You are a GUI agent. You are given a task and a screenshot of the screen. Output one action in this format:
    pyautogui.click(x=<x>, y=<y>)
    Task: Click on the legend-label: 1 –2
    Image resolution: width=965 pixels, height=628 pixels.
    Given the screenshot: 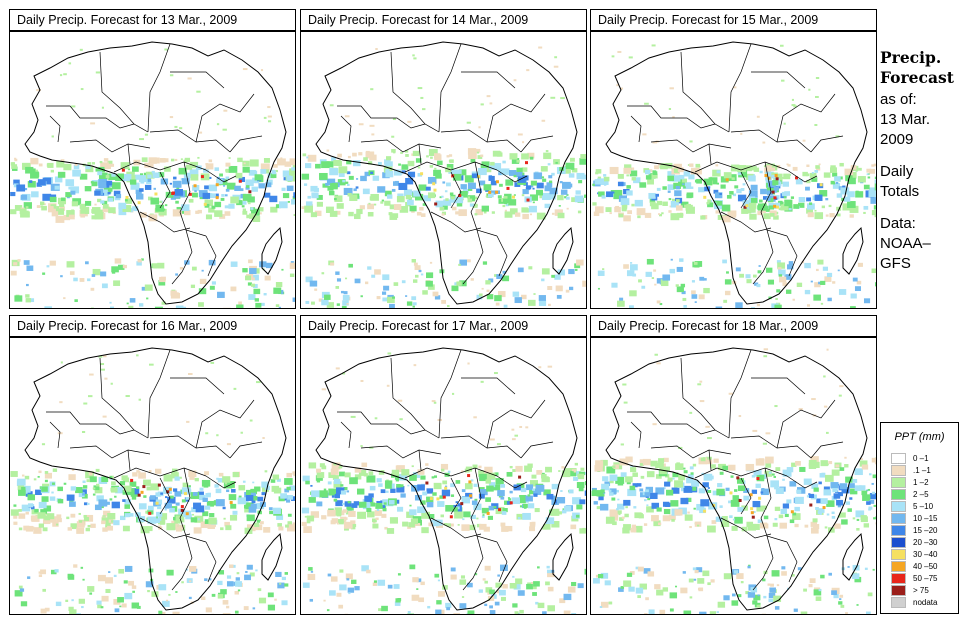 What is the action you would take?
    pyautogui.click(x=921, y=482)
    